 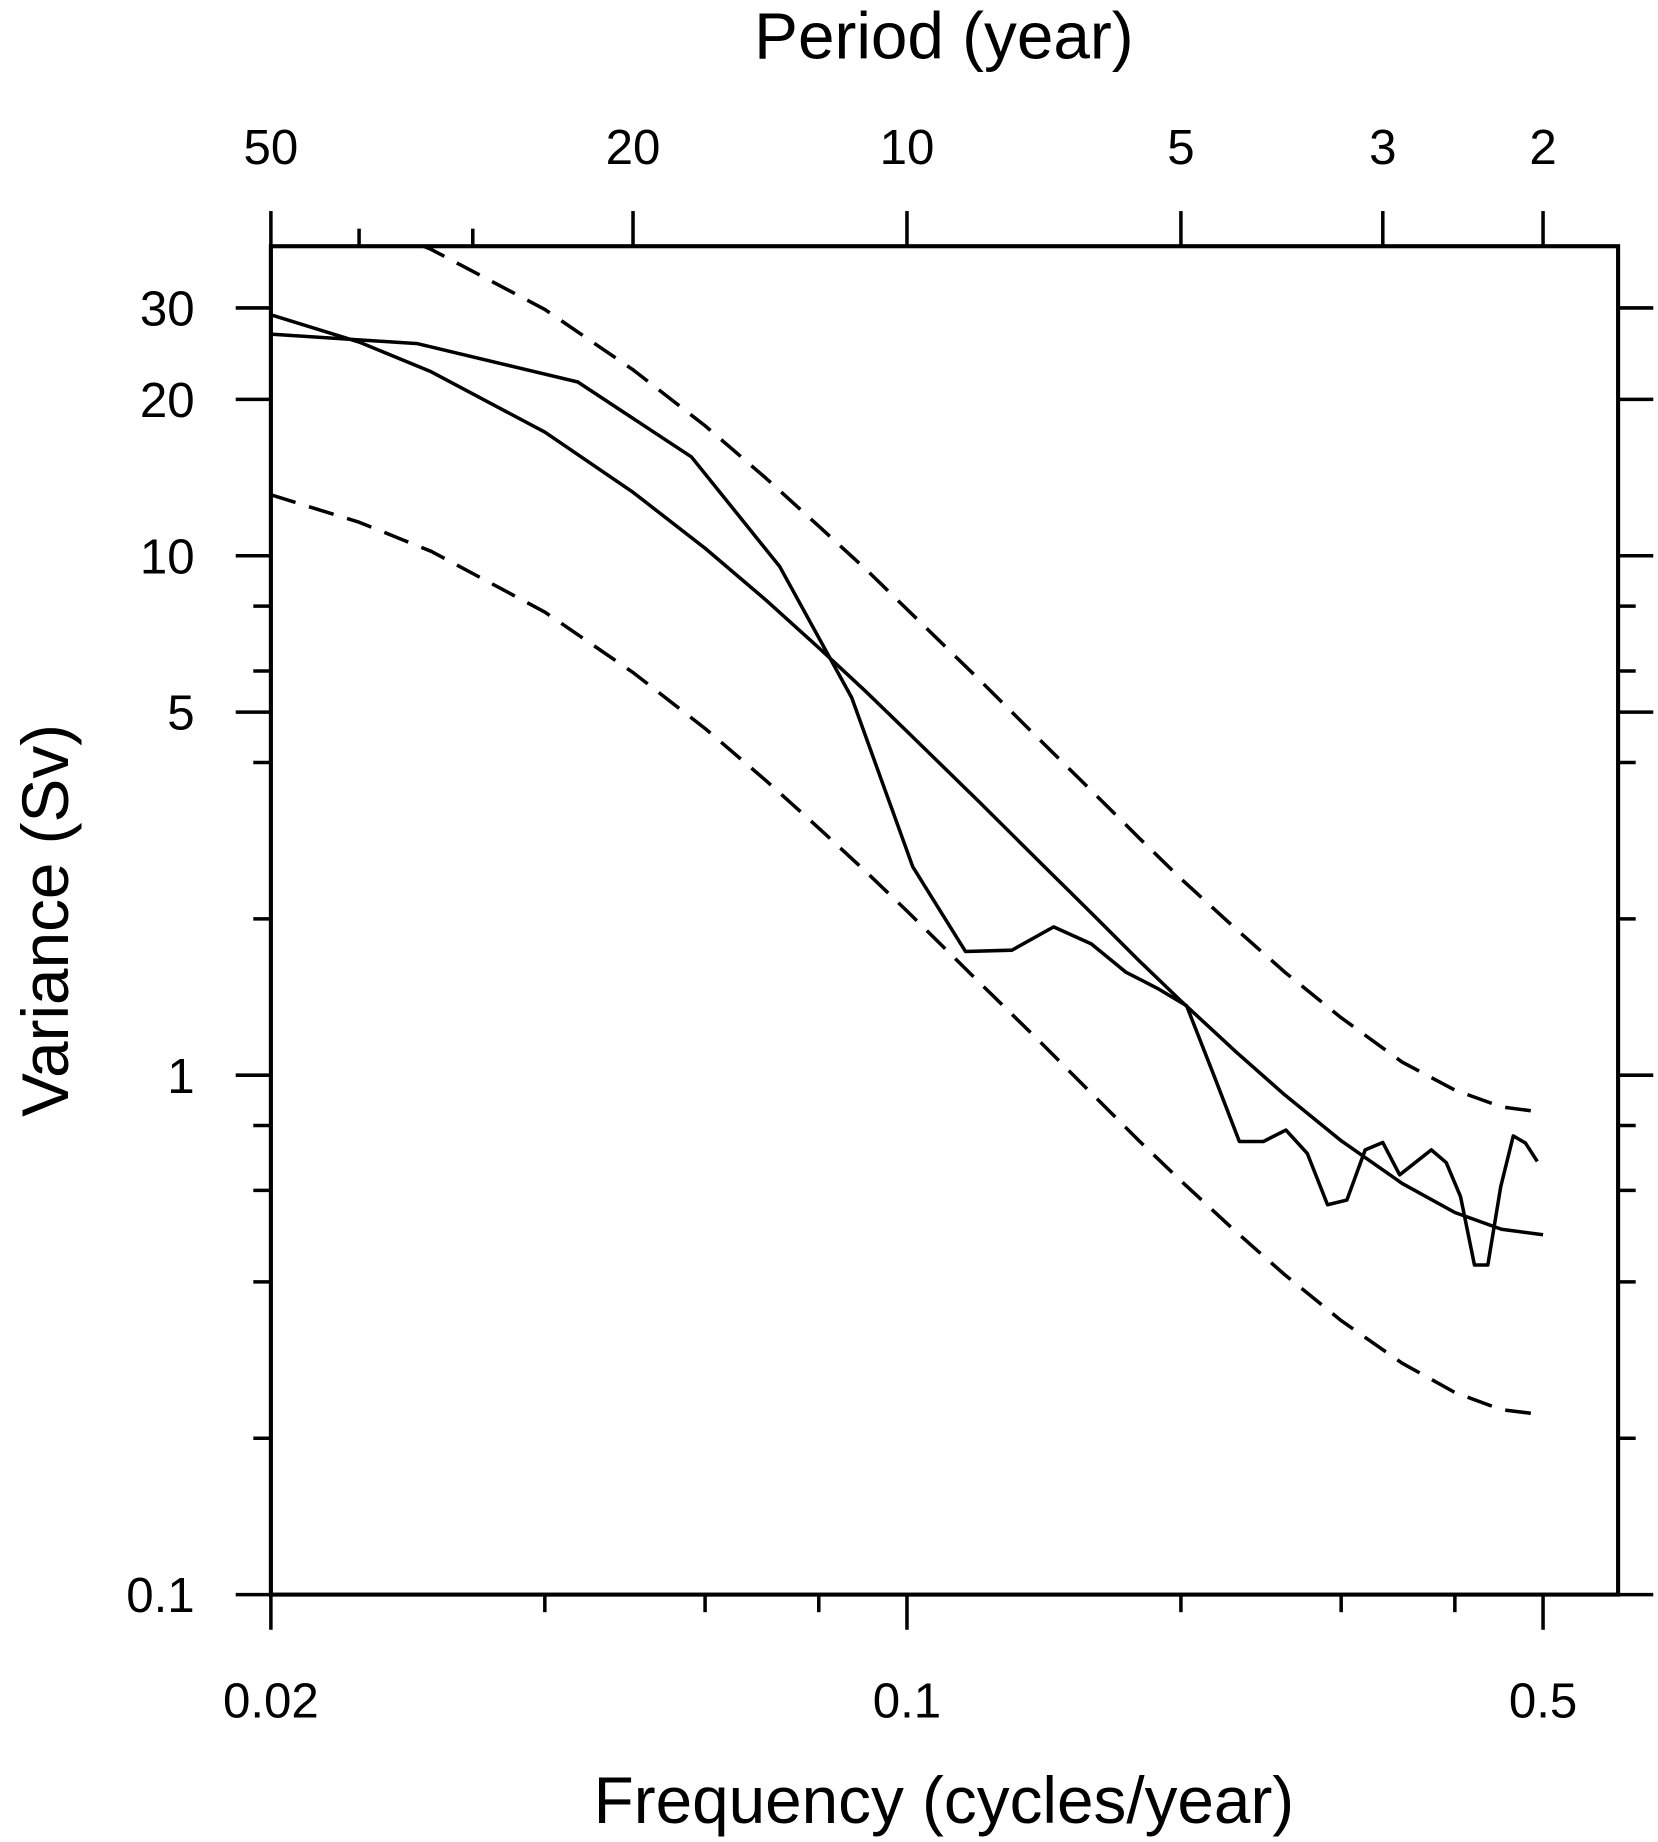 I want to click on y-tick-label: 1, so click(x=180, y=1076).